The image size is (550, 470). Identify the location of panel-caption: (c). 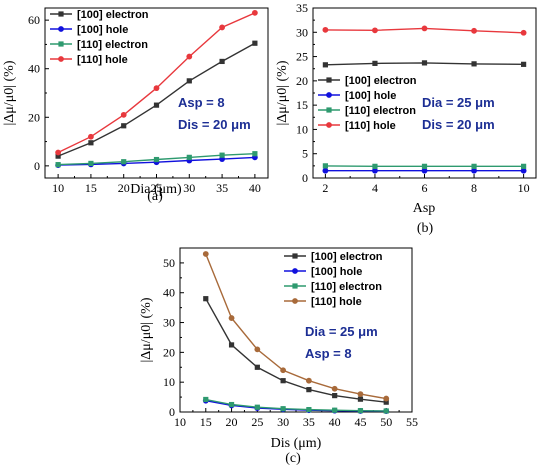
(293, 458).